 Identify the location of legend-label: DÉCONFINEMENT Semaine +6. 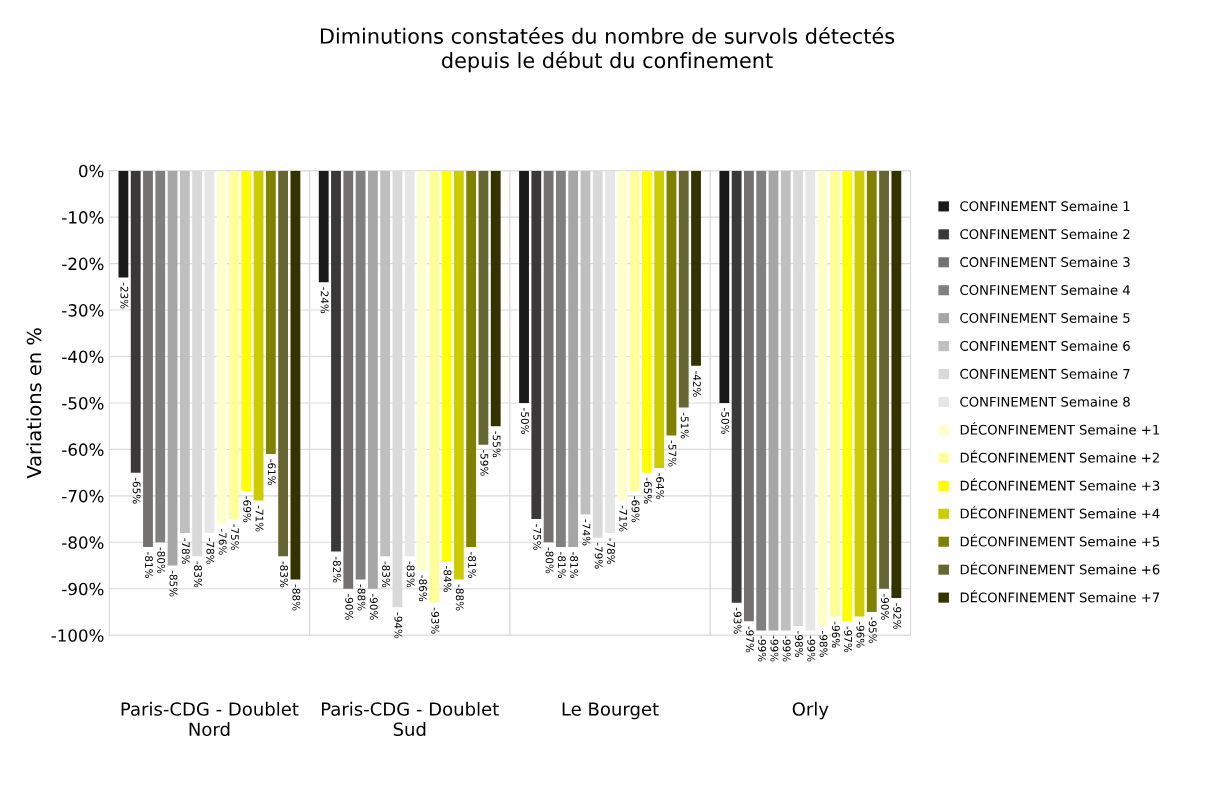
(1060, 568).